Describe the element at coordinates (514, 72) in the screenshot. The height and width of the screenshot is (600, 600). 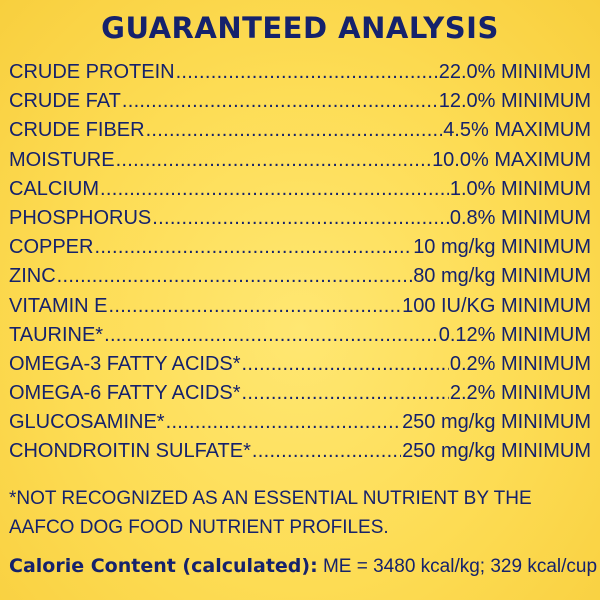
I see `nutrient-value: 22.0% MINIMUM` at that location.